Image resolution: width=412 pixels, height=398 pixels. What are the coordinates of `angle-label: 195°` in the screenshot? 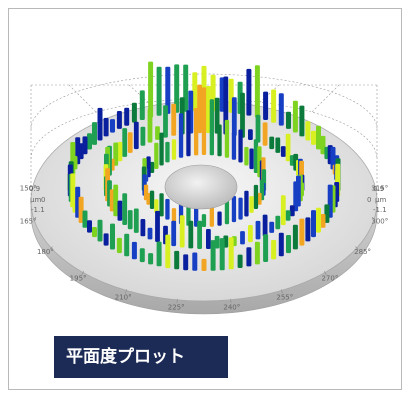 It's located at (78, 279).